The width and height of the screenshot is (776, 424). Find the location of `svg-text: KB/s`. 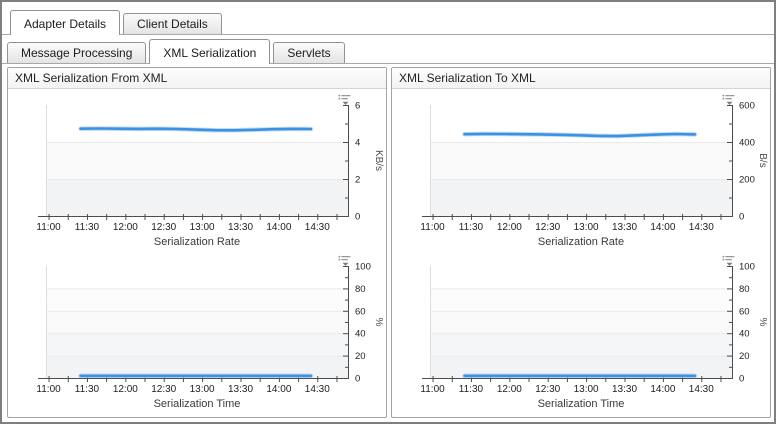

svg-text: KB/s is located at coordinates (378, 160).